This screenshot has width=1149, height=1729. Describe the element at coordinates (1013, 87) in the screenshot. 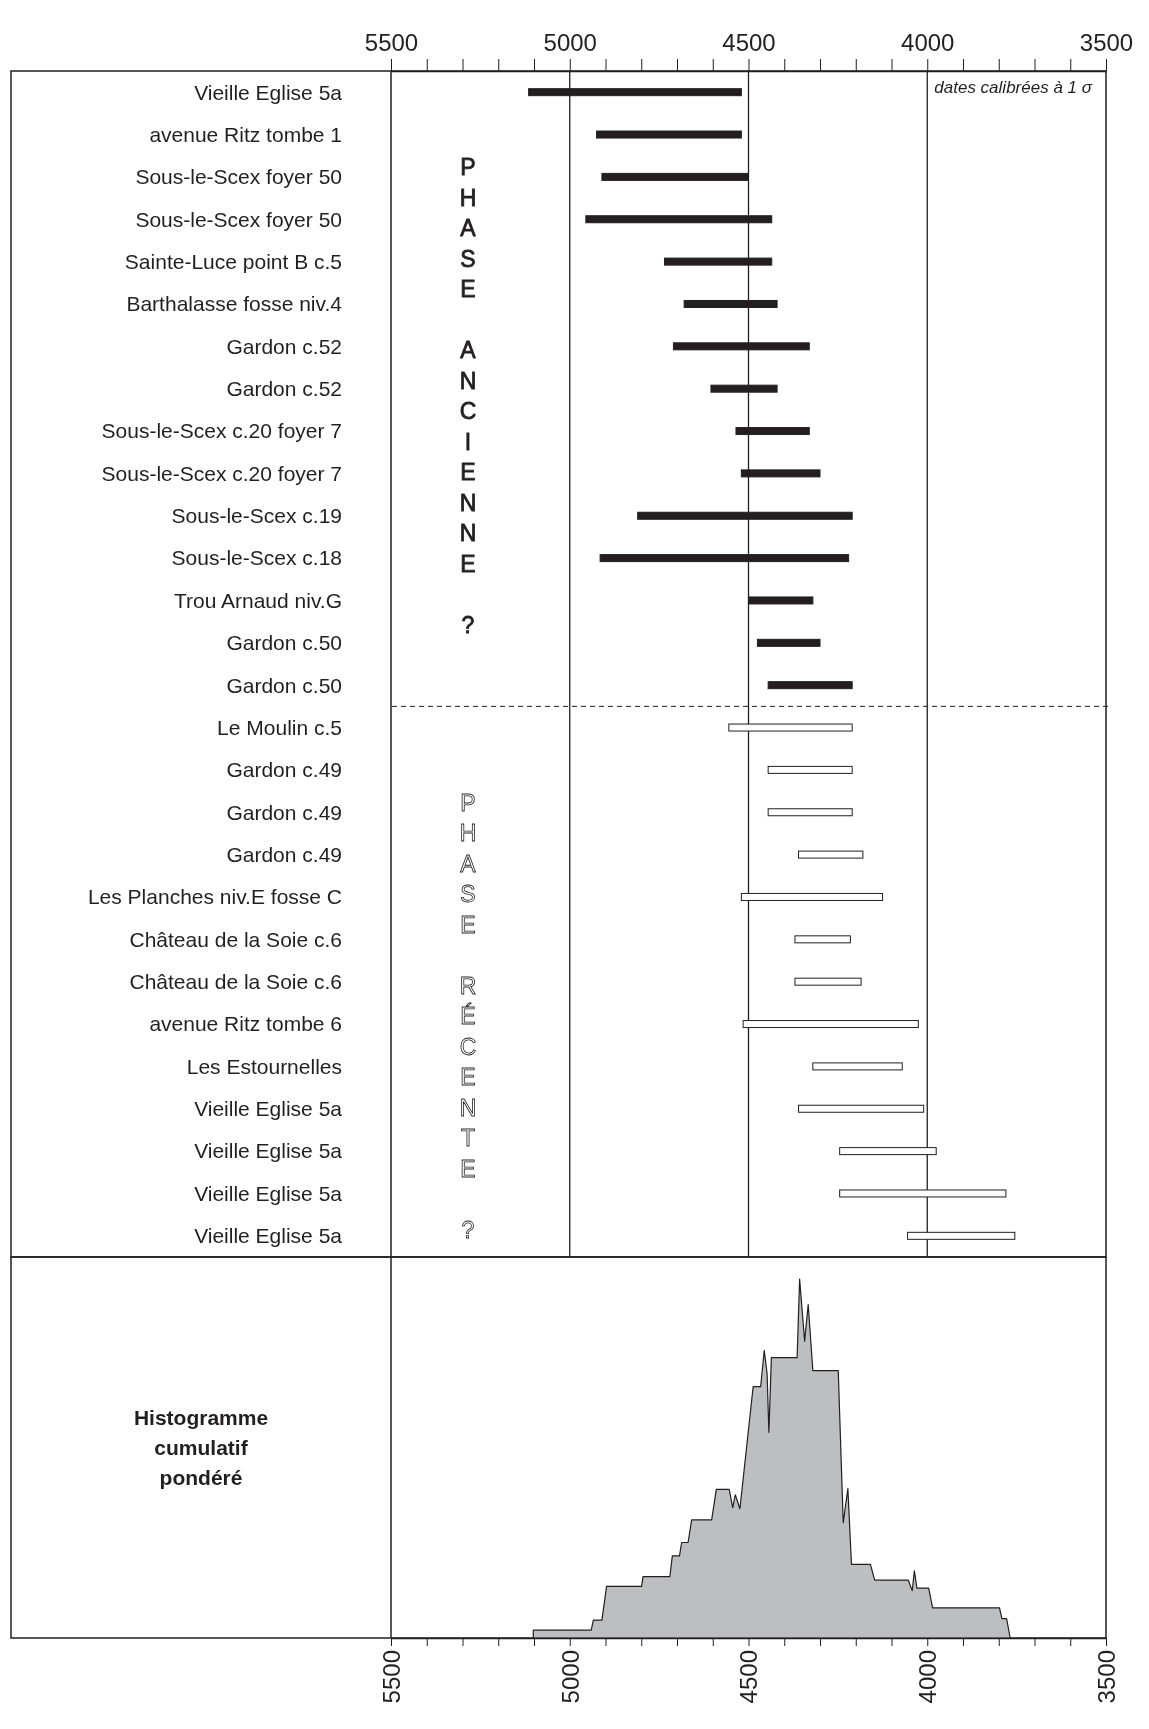

I see `annotation: dates calibrées à 1 σ` at that location.